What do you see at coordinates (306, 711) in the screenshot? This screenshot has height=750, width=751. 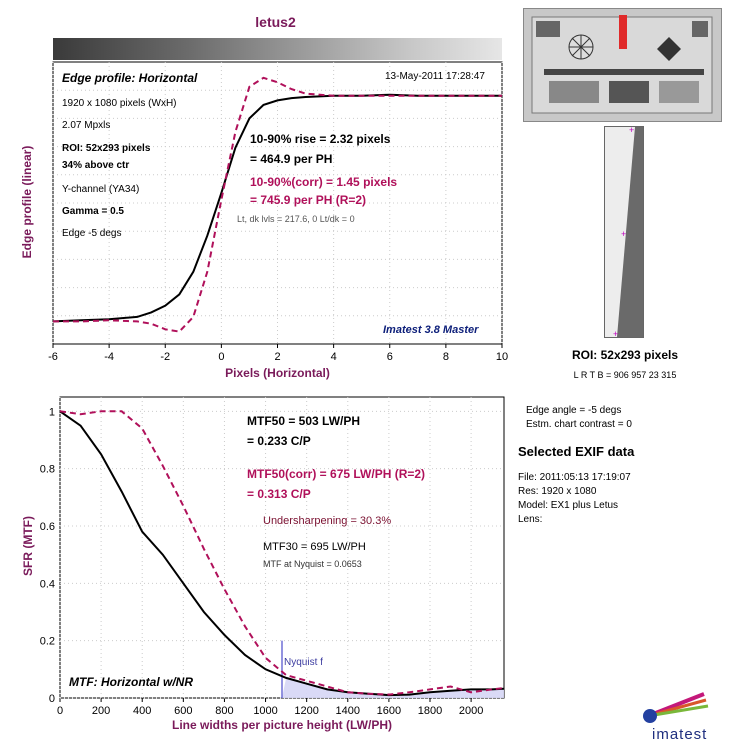 I see `x-tick-label: 1200` at bounding box center [306, 711].